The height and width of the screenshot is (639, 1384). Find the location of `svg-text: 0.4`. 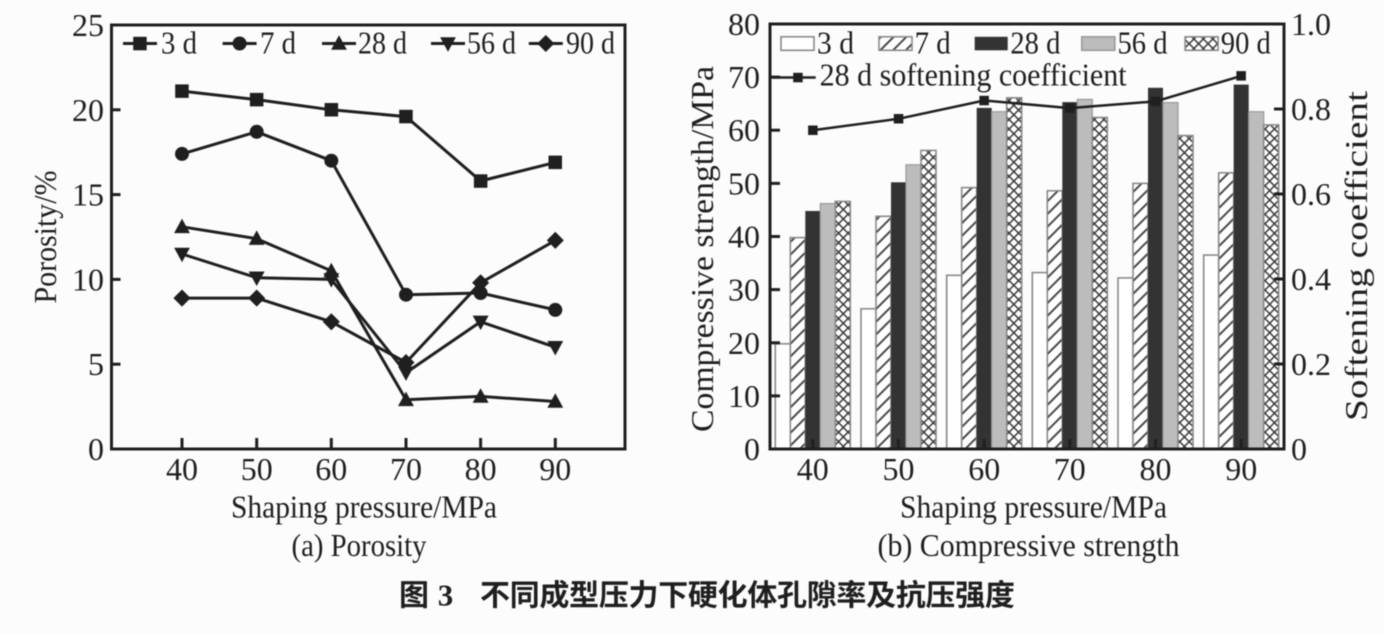

svg-text: 0.4 is located at coordinates (1311, 279).